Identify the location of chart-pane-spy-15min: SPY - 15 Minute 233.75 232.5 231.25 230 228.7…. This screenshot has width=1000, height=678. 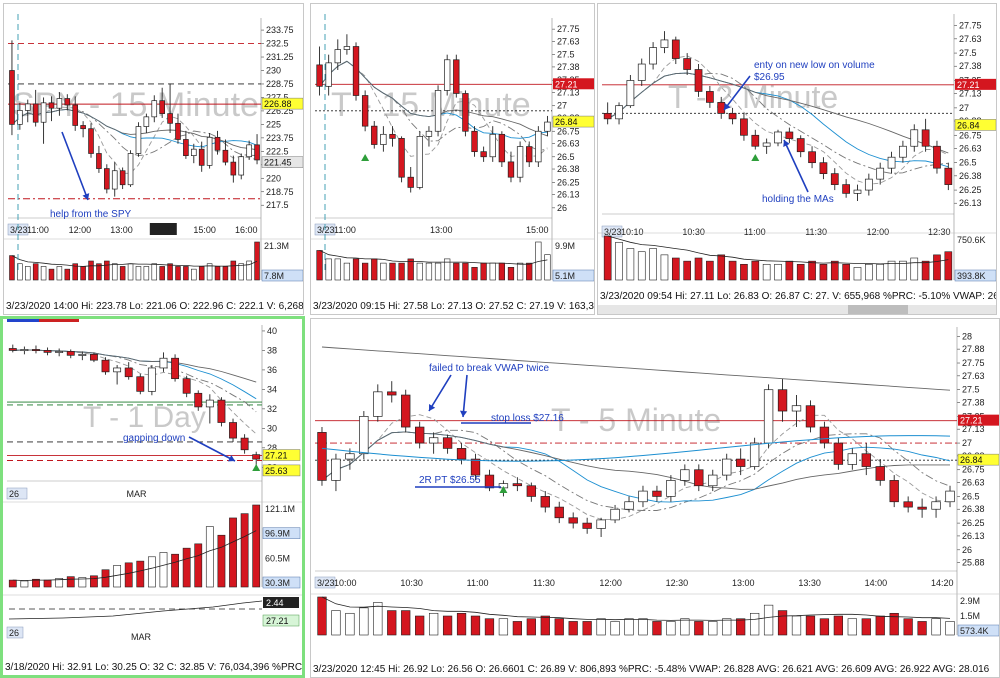
(153, 159).